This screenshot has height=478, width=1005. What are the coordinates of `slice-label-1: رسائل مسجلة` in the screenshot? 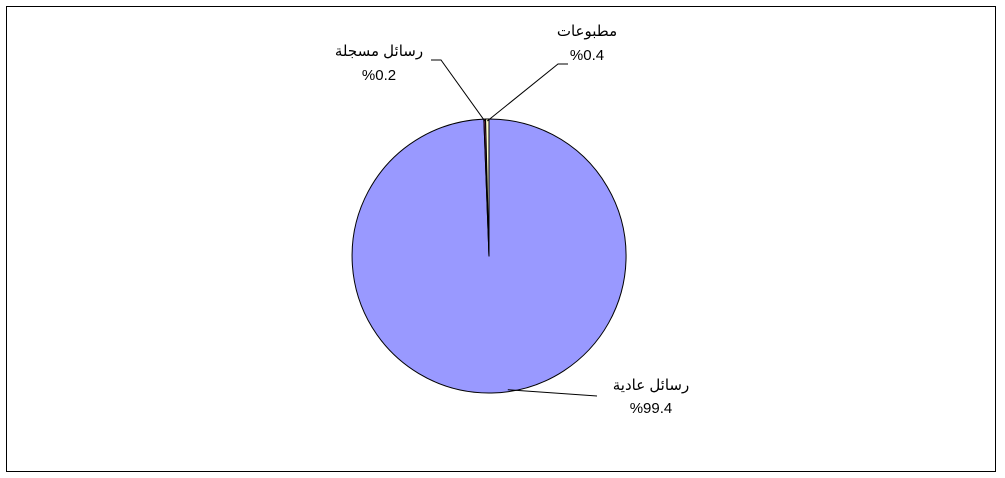 It's located at (379, 51).